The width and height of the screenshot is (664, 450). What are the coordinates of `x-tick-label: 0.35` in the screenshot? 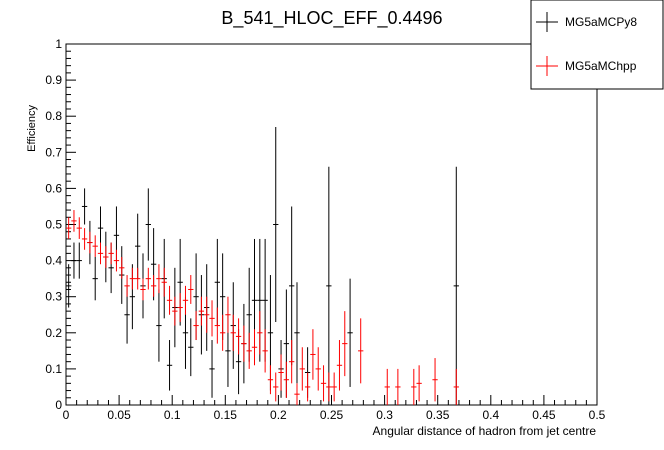 It's located at (438, 415).